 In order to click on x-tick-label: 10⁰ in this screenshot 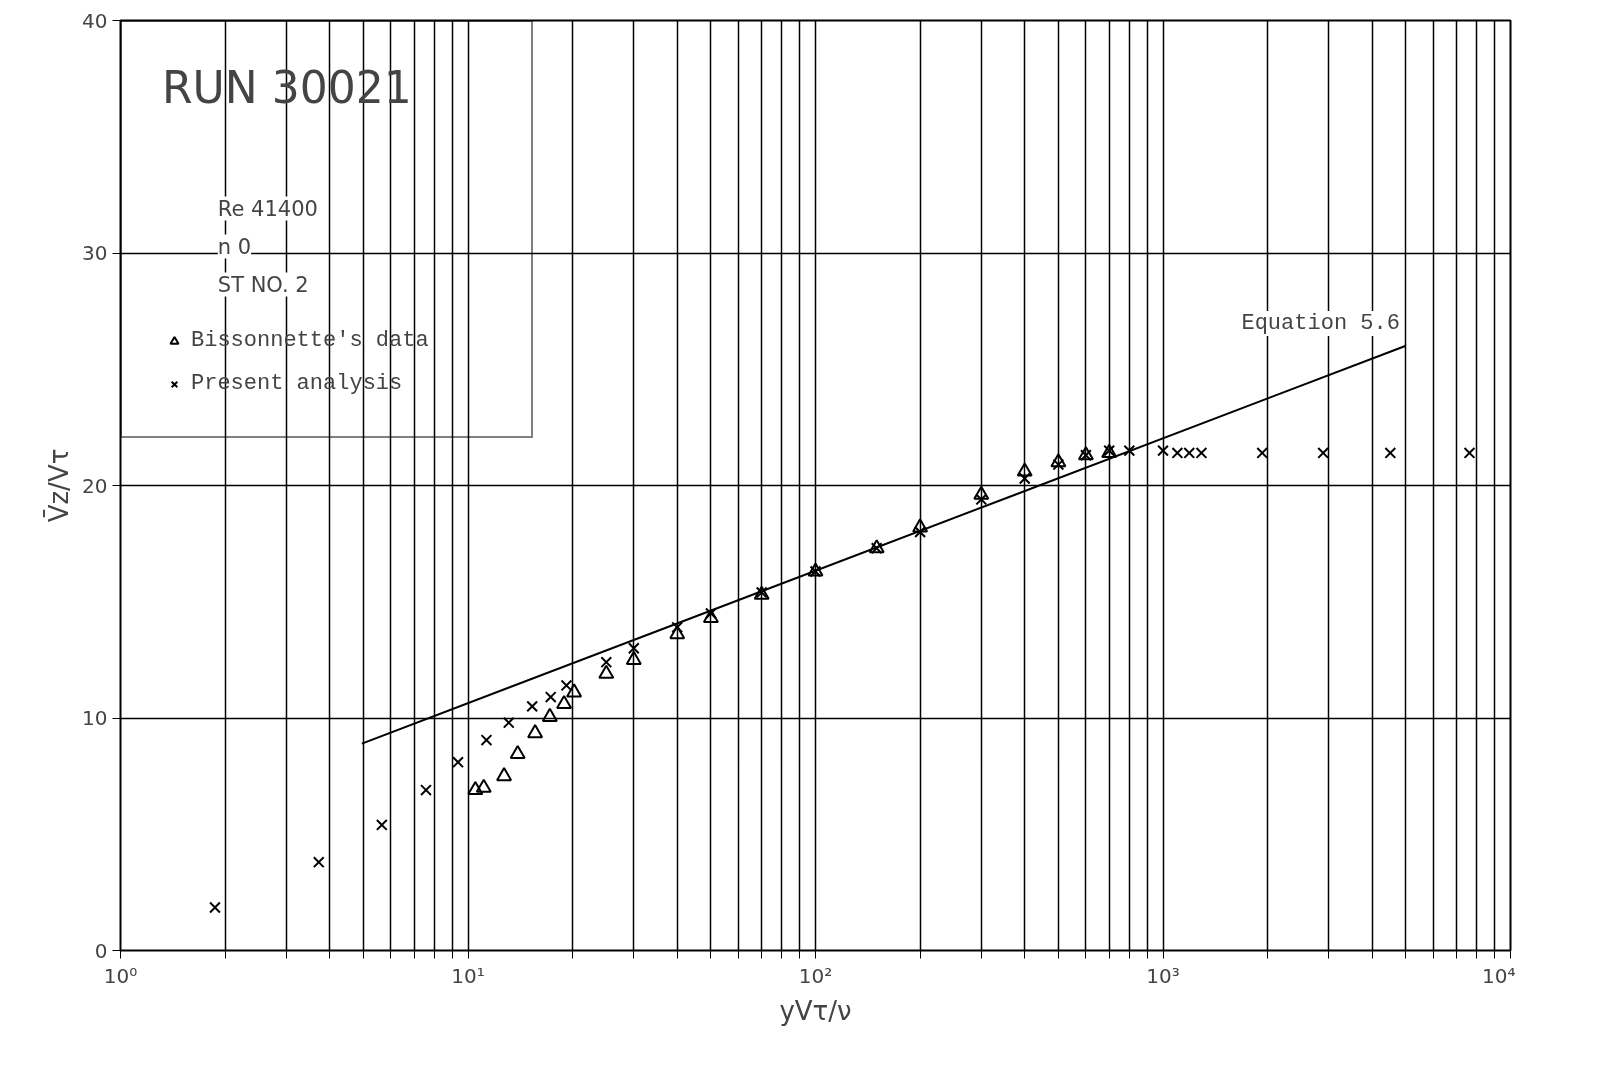, I will do `click(120, 975)`.